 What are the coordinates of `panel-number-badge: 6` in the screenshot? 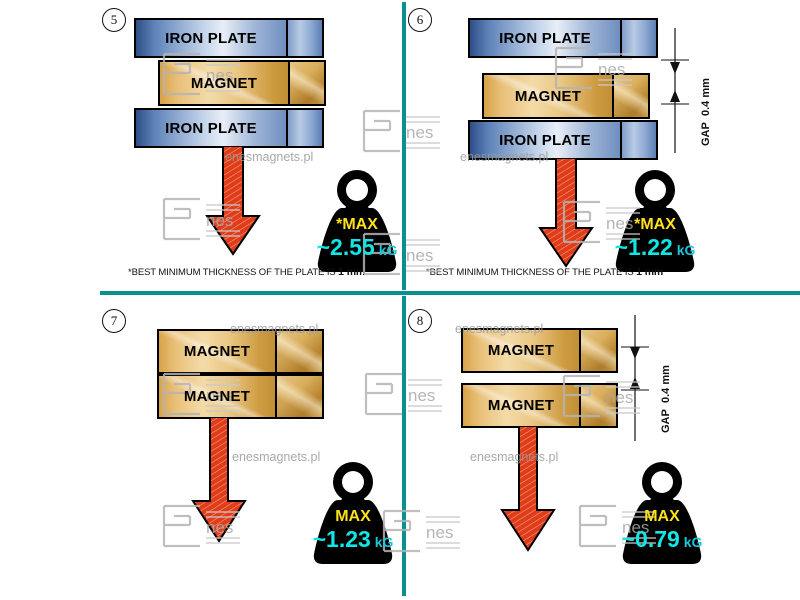 It's located at (420, 20).